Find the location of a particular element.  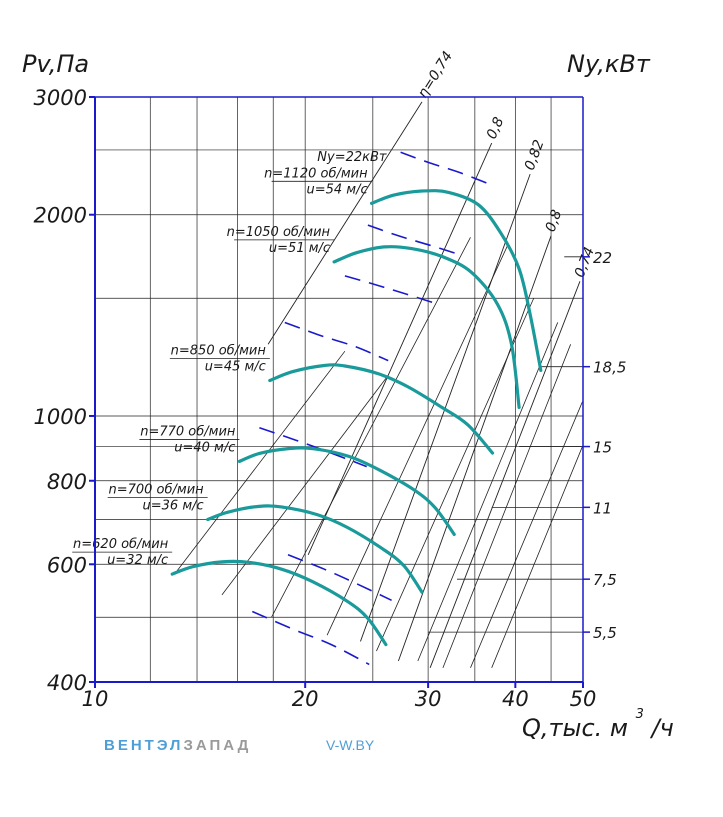

x-axis-title-main: Q,тыс. м is located at coordinates (575, 728).